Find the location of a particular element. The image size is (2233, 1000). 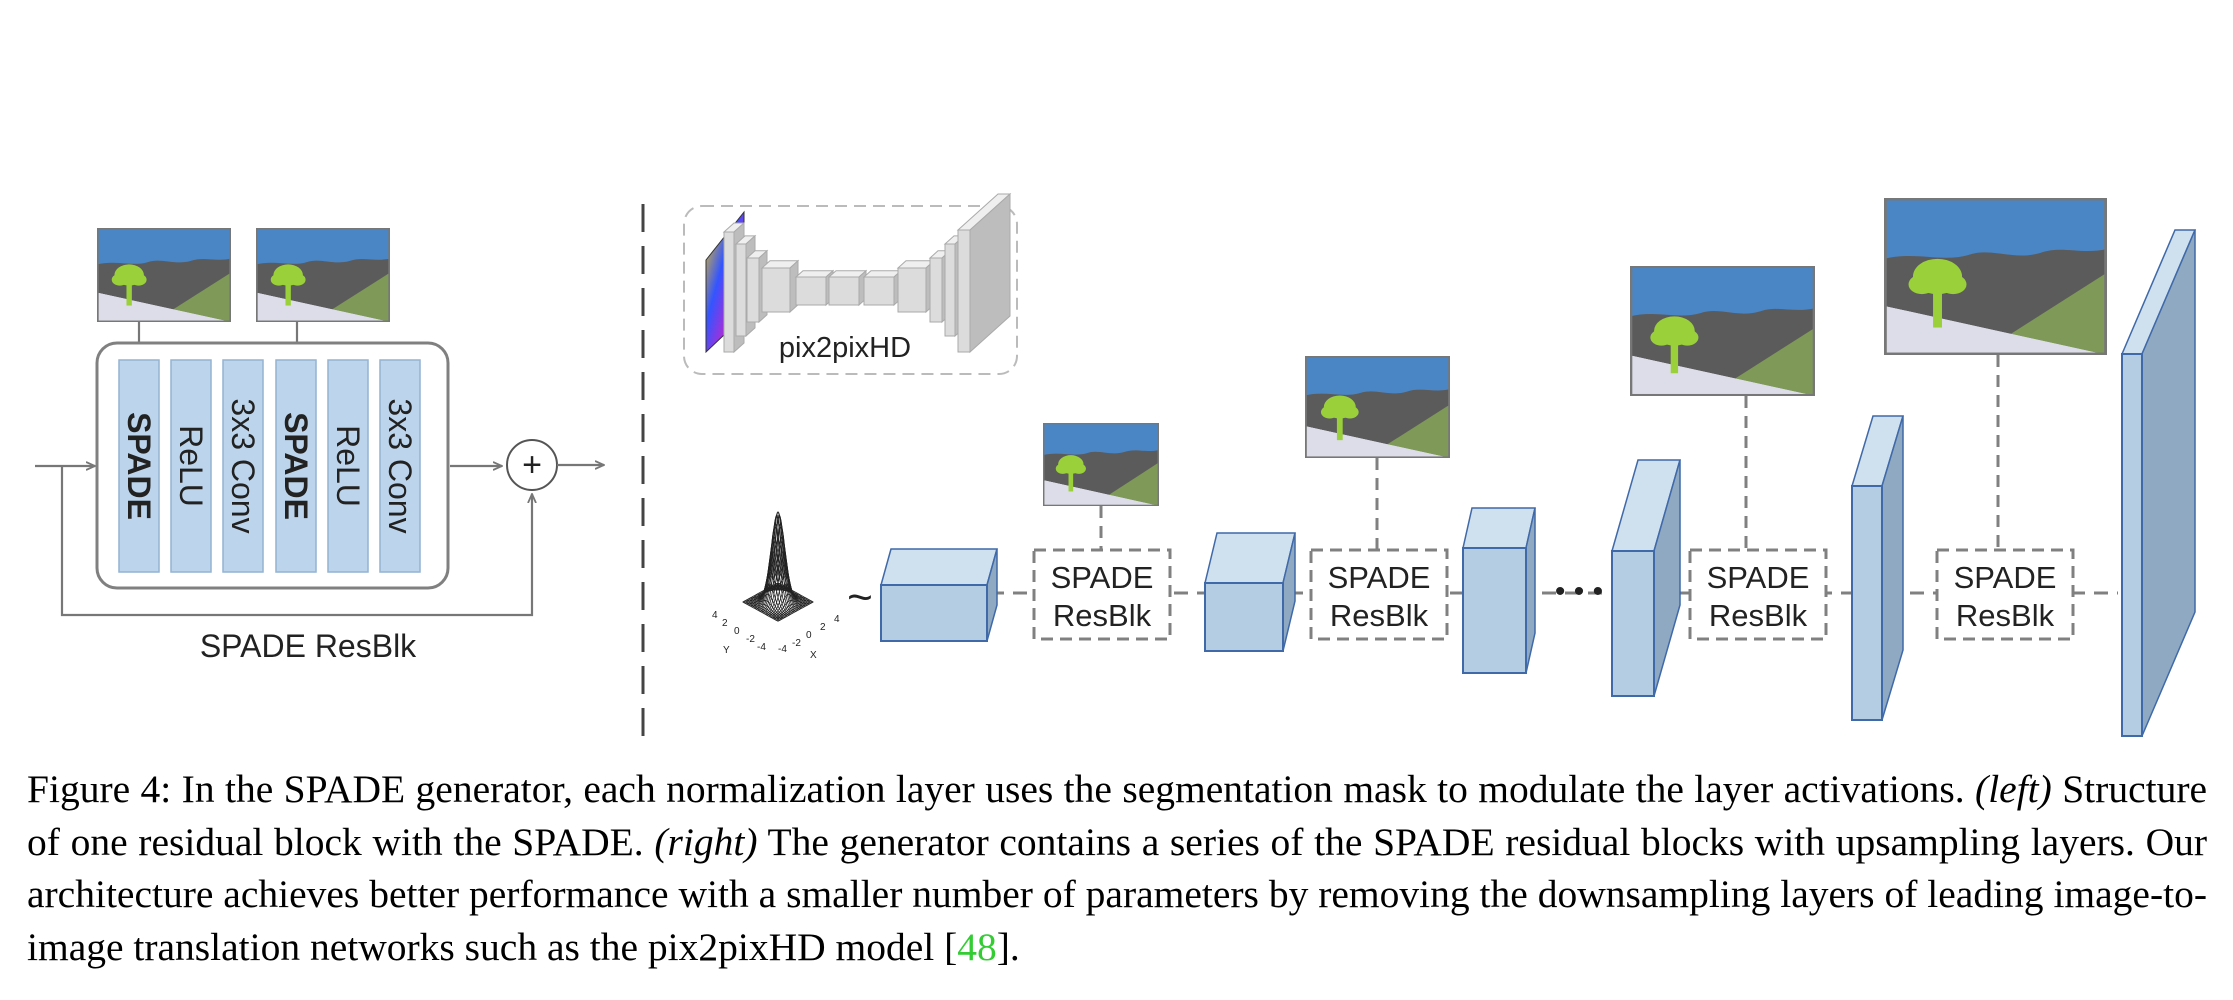

noise-axis-label: Y is located at coordinates (726, 650).